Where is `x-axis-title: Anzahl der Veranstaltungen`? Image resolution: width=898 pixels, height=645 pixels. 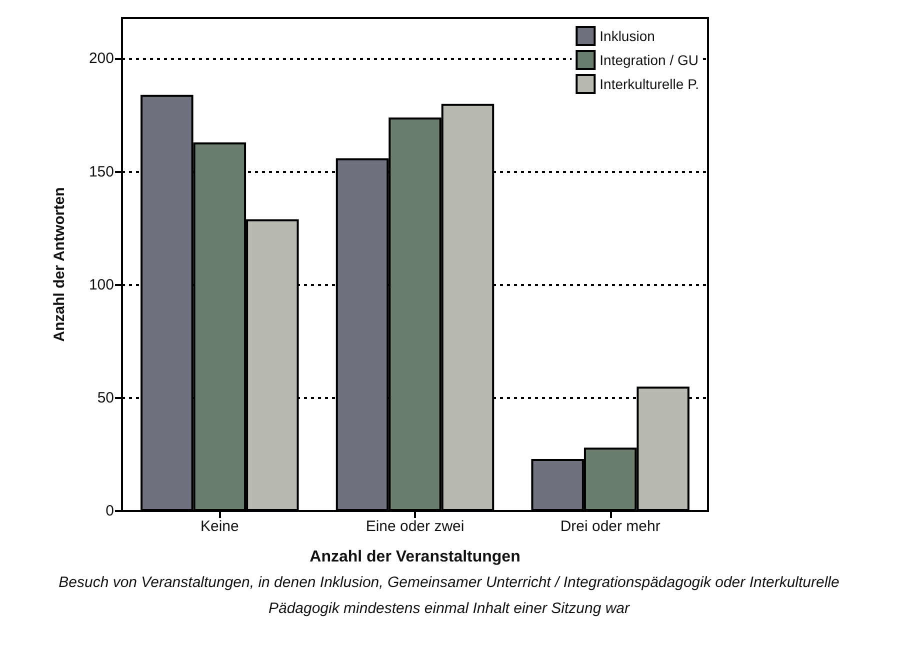
x-axis-title: Anzahl der Veranstaltungen is located at coordinates (415, 557).